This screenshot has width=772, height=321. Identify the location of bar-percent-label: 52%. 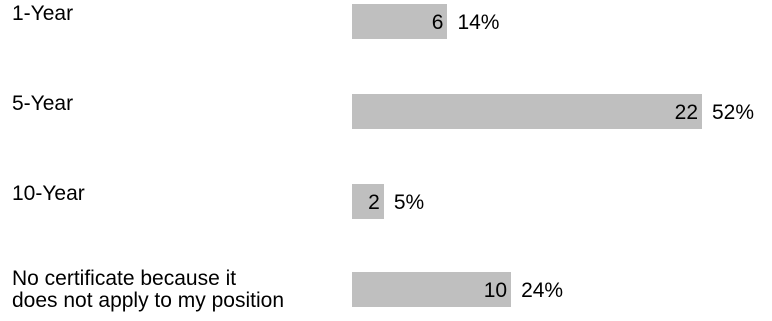
(733, 112).